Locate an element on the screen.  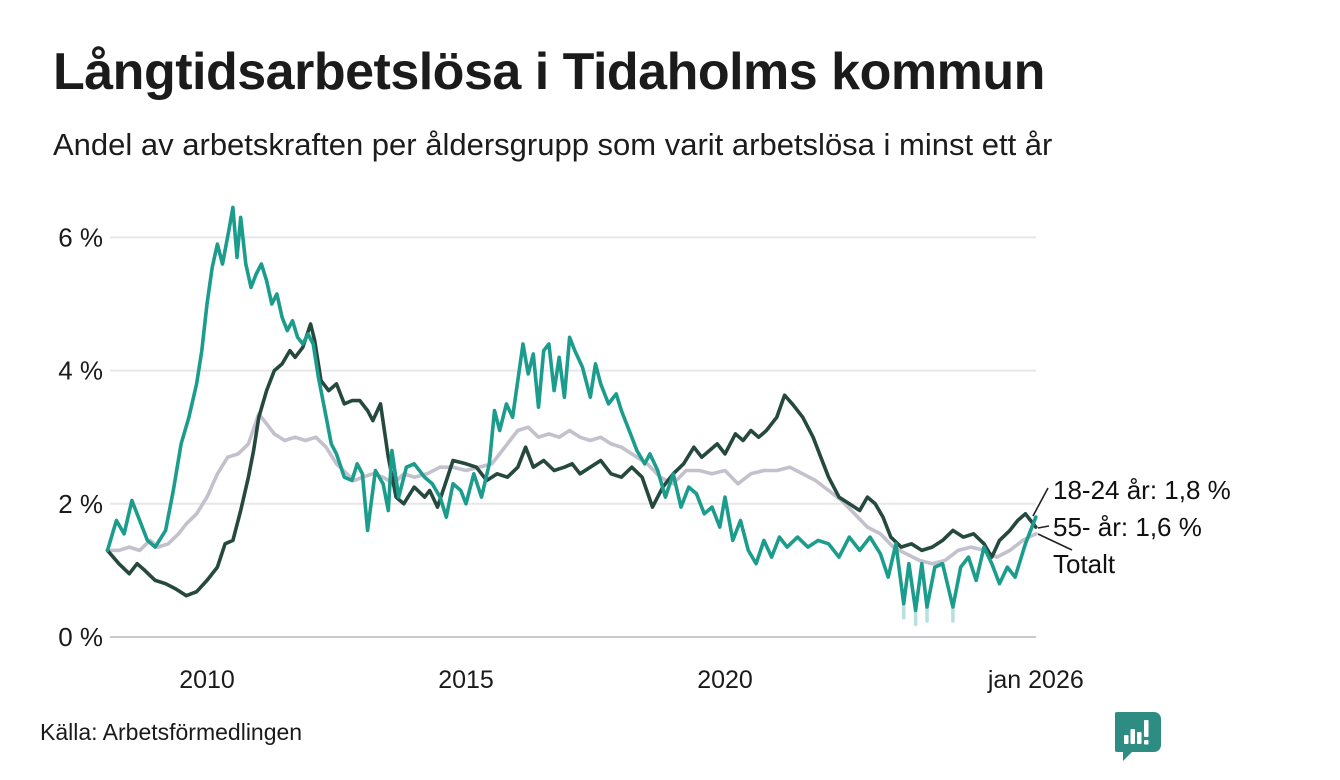
x-tick-label: 2020 is located at coordinates (725, 680).